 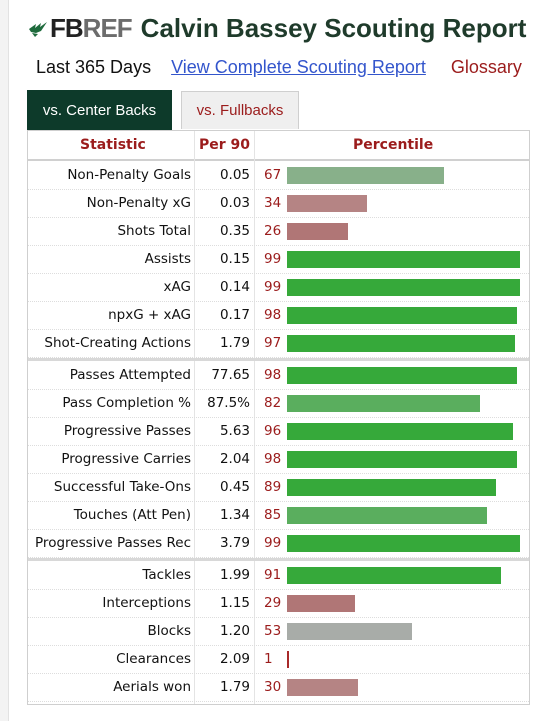 What do you see at coordinates (268, 659) in the screenshot?
I see `percentile-value: 1` at bounding box center [268, 659].